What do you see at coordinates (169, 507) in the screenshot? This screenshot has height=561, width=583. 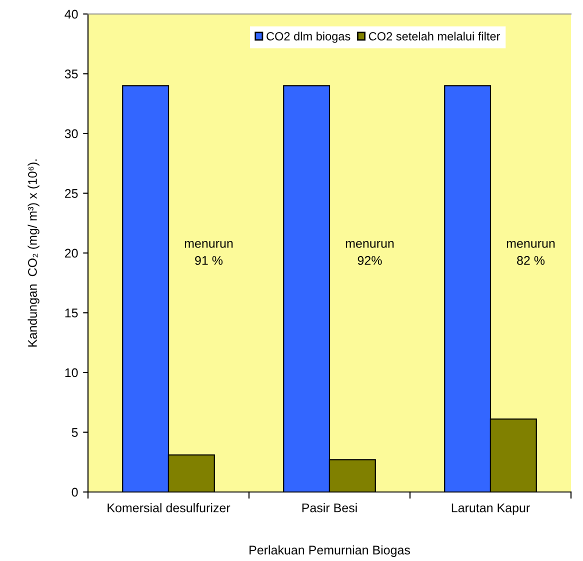 I see `x-tick-label: Komersial desulfurizer` at bounding box center [169, 507].